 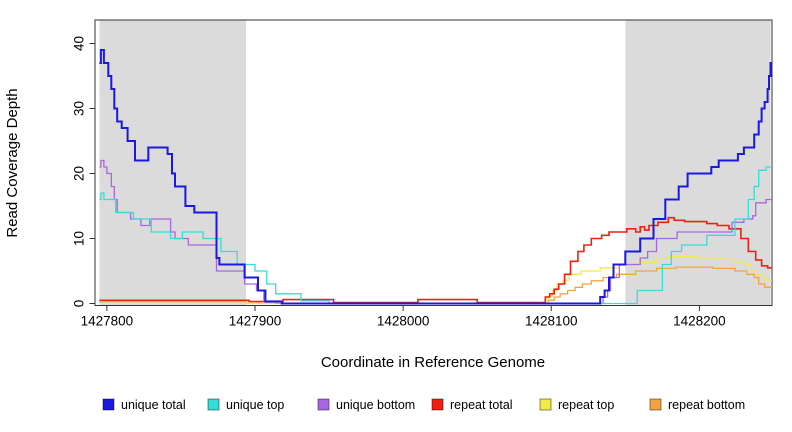 What do you see at coordinates (706, 405) in the screenshot?
I see `legend-label-repeat-bottom: repeat bottom` at bounding box center [706, 405].